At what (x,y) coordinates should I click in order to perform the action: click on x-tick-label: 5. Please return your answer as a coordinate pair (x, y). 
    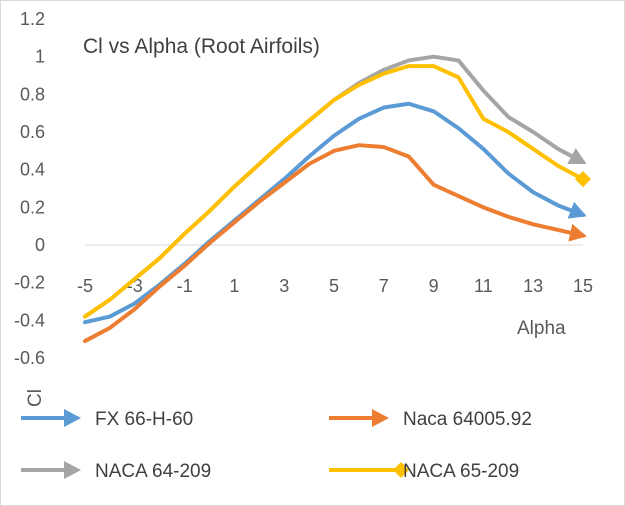
    Looking at the image, I should click on (334, 286).